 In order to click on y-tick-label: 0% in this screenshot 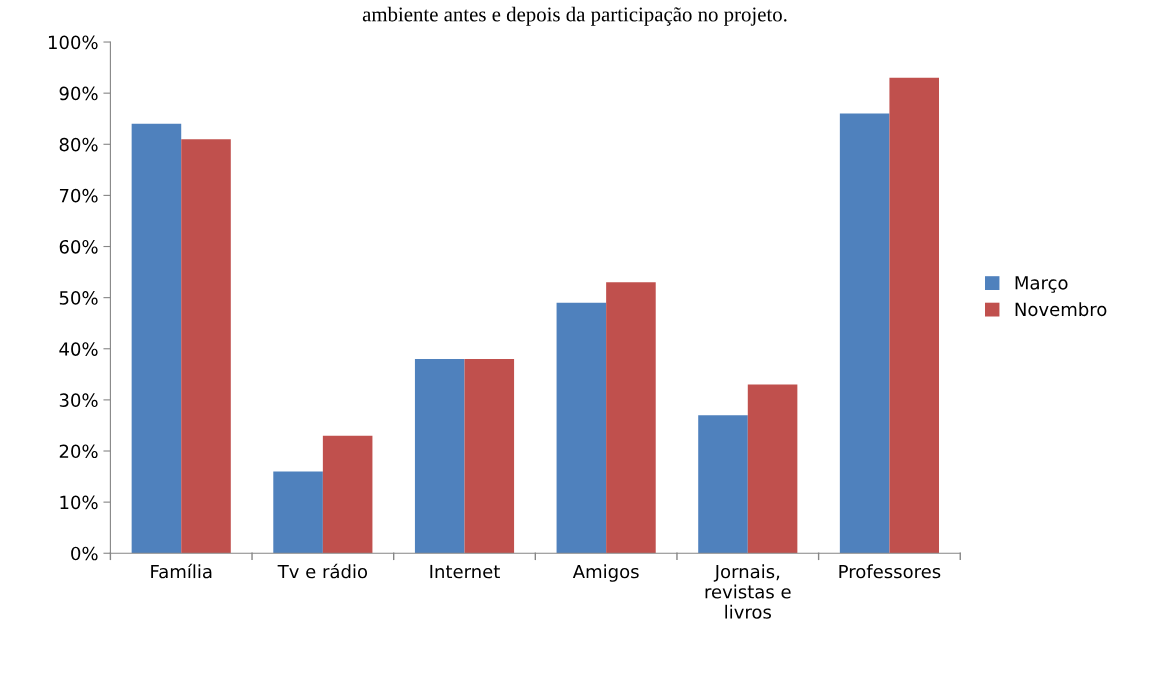, I will do `click(84, 553)`.